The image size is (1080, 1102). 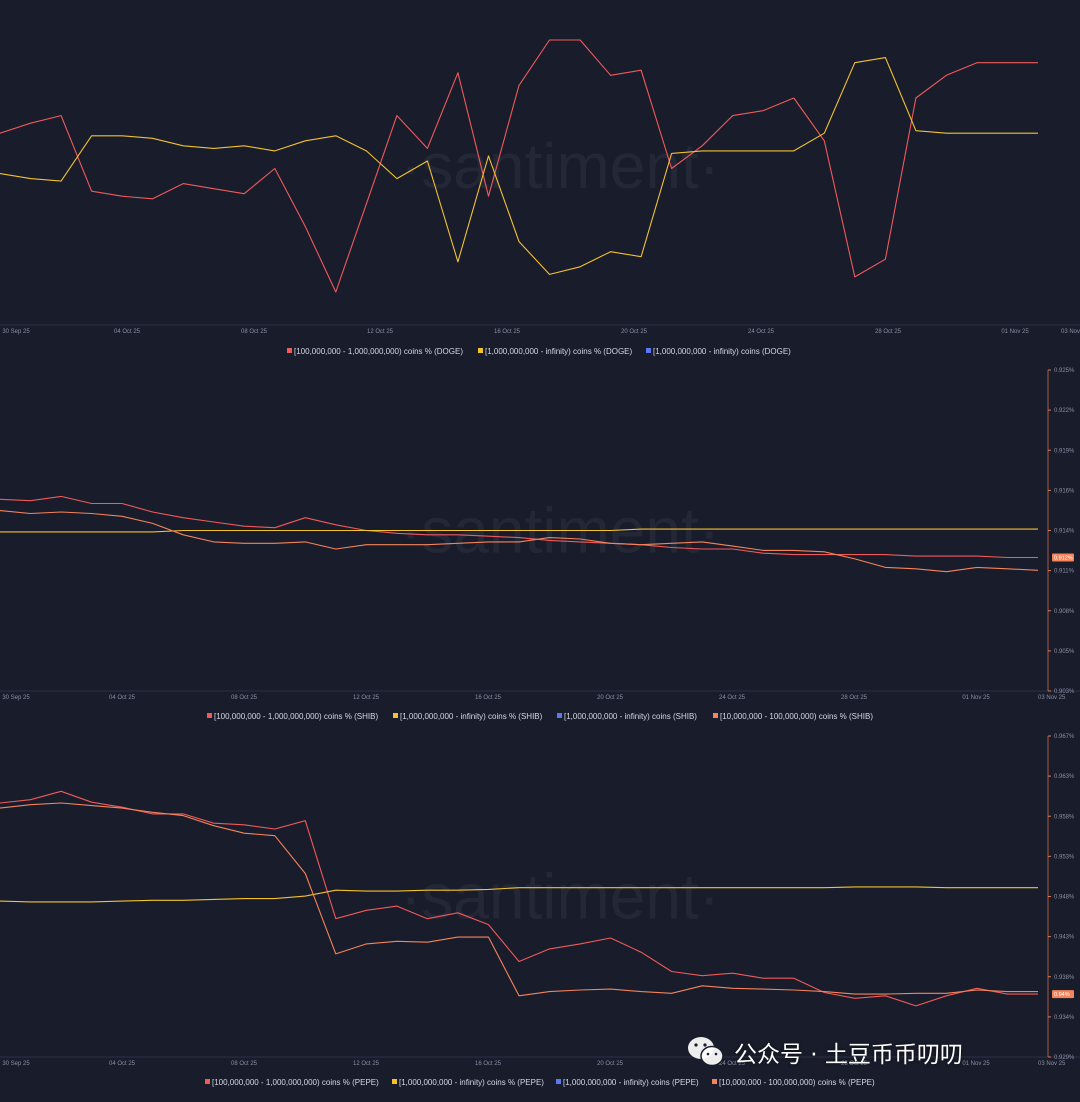 What do you see at coordinates (1064, 1018) in the screenshot?
I see `y-tick-label: 0.934%` at bounding box center [1064, 1018].